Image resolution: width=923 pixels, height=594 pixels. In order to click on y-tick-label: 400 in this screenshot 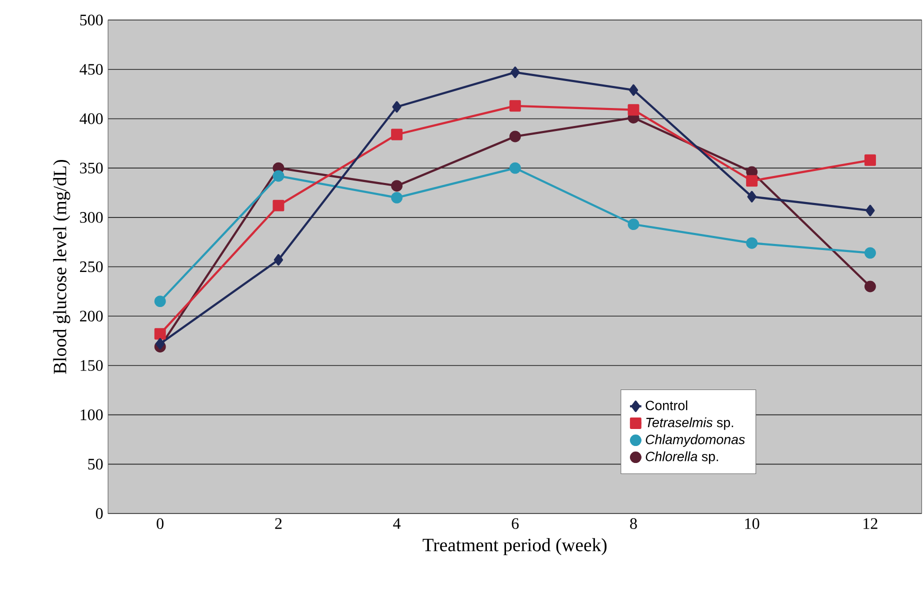, I will do `click(91, 119)`.